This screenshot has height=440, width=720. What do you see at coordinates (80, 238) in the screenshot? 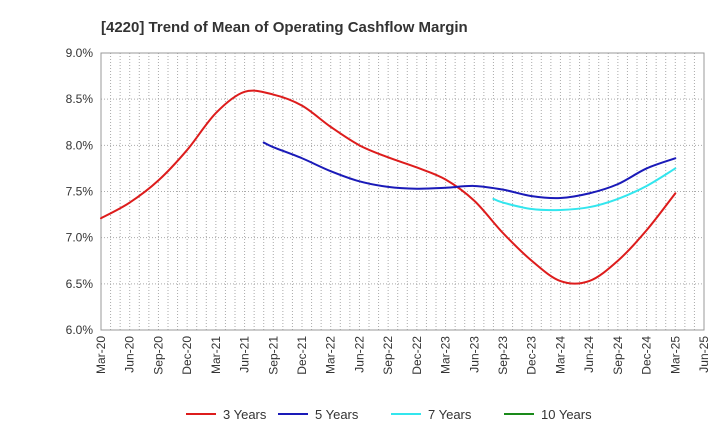
I see `y-tick-label: 7.0%` at bounding box center [80, 238].